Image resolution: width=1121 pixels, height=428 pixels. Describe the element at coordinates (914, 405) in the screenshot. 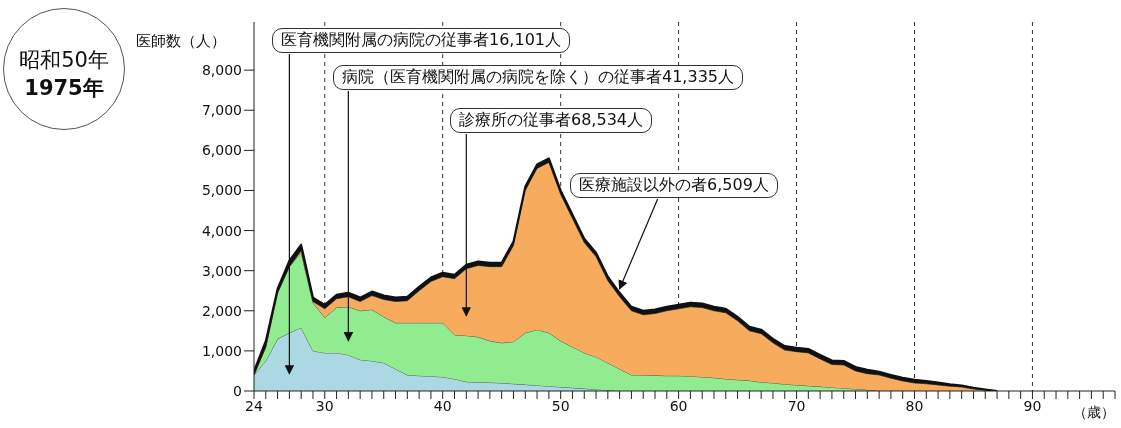

I see `x-tick-label: 80` at that location.